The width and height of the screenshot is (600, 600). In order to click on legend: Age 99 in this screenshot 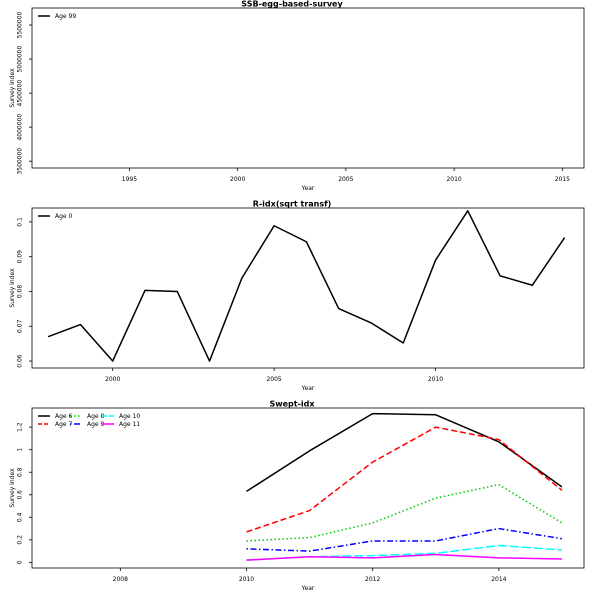, I will do `click(57, 16)`.